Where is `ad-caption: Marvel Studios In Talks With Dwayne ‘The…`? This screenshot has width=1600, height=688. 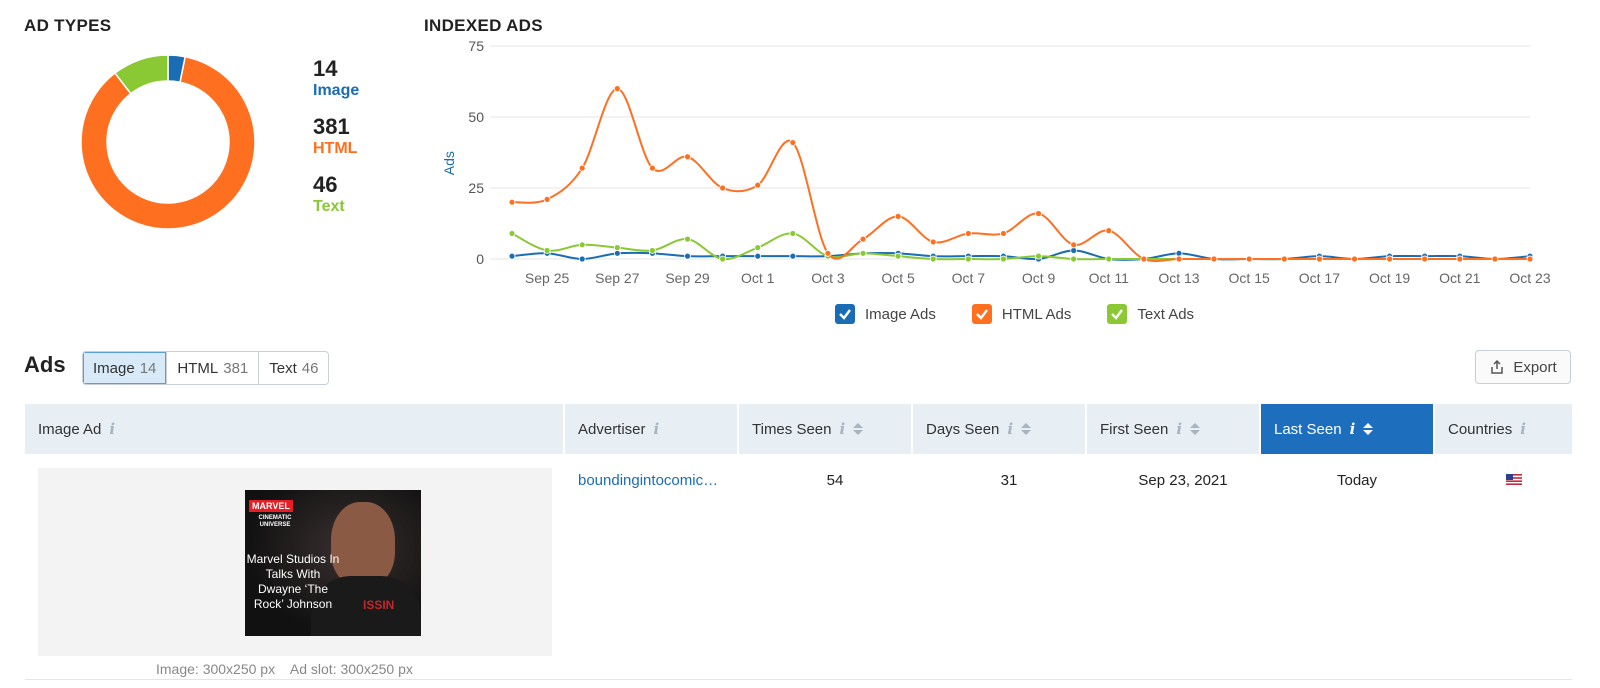 ad-caption: Marvel Studios In Talks With Dwayne ‘The… is located at coordinates (293, 581).